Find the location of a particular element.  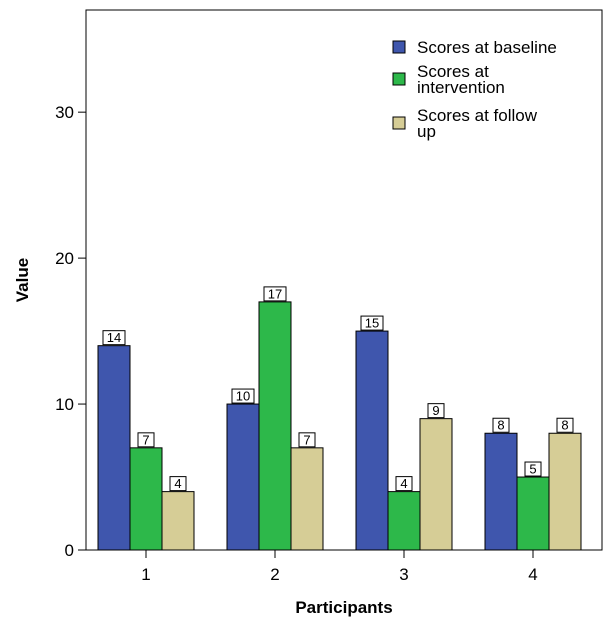

data-label: 9 is located at coordinates (435, 410).